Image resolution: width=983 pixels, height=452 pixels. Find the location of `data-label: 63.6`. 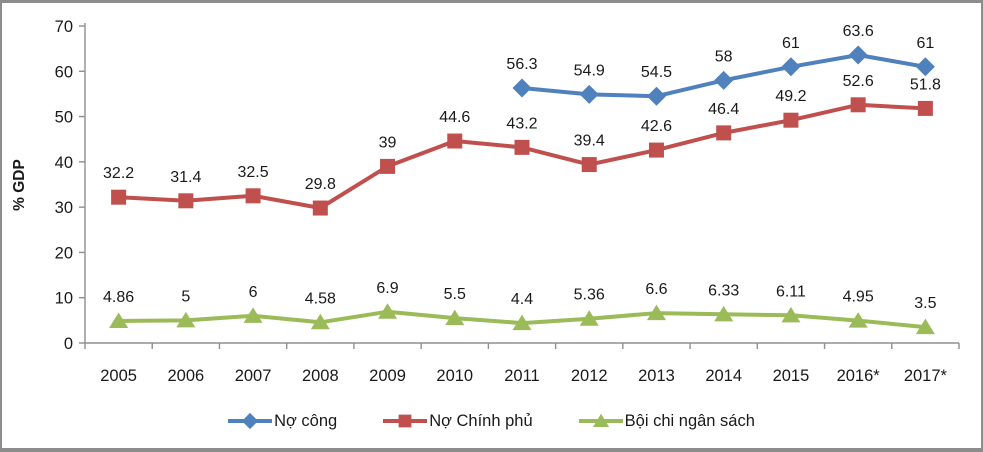

data-label: 63.6 is located at coordinates (858, 31).